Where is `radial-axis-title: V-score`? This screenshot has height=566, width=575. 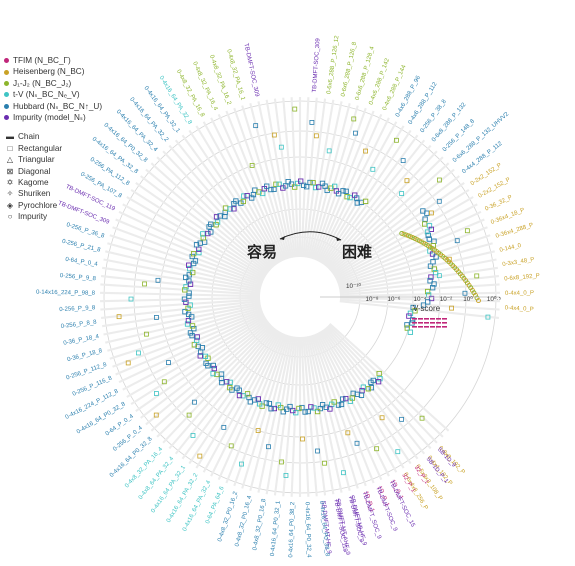 radial-axis-title: V-score is located at coordinates (427, 308).